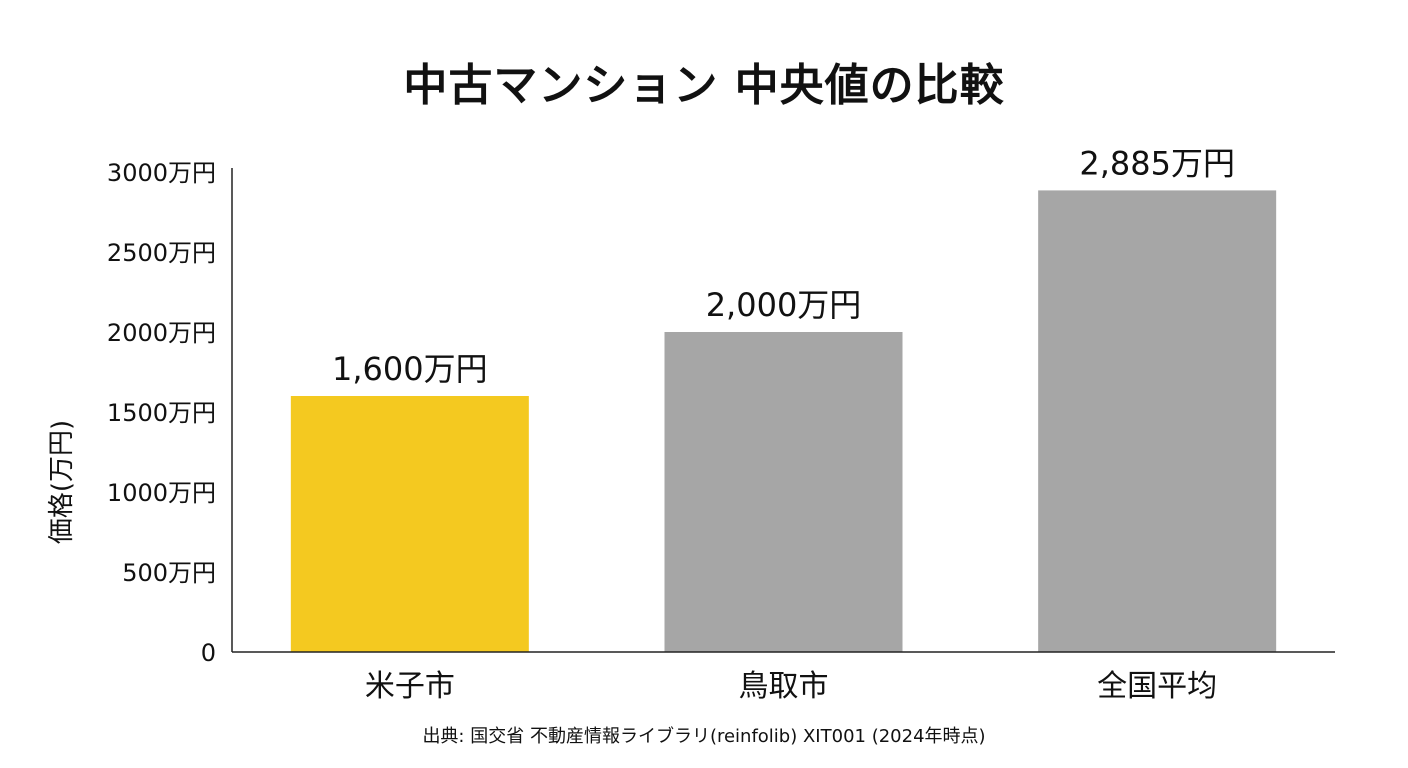 Image resolution: width=1408 pixels, height=768 pixels. I want to click on y-tick-label: 2000万円, so click(161, 333).